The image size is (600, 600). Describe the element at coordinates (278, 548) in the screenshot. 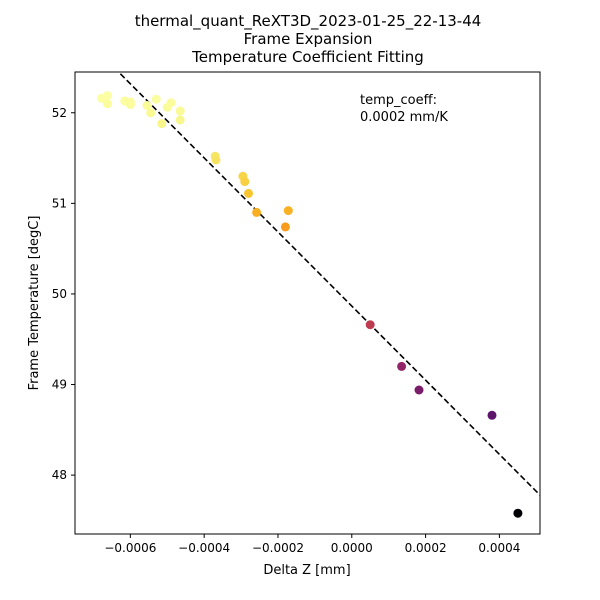

I see `x-tick-label: −0.0002` at that location.